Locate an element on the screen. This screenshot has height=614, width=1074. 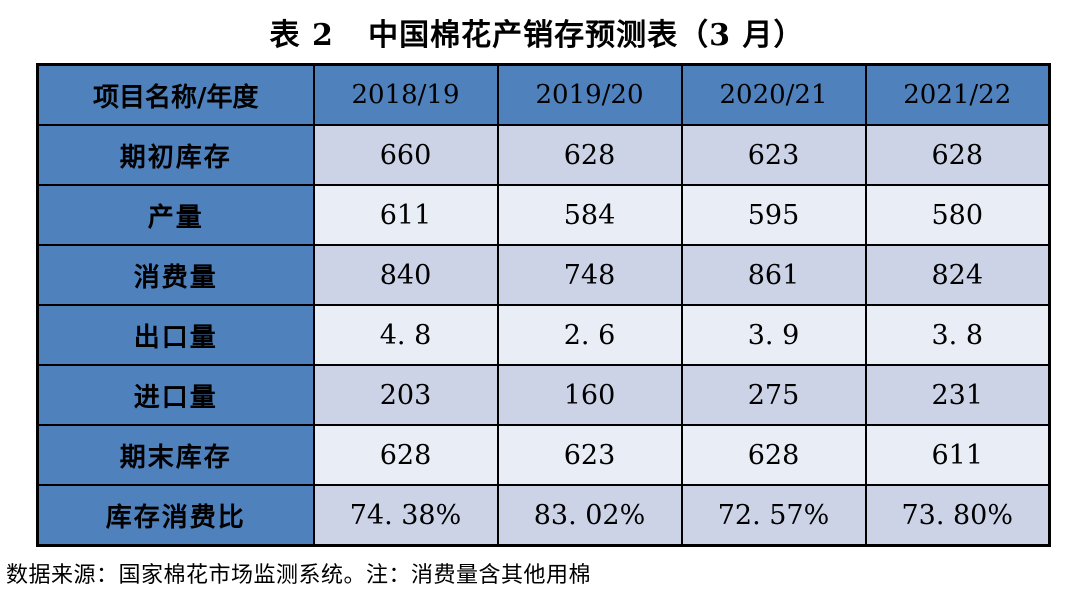
table-row-production: 产量 611 584 595 580 is located at coordinates (543, 215).